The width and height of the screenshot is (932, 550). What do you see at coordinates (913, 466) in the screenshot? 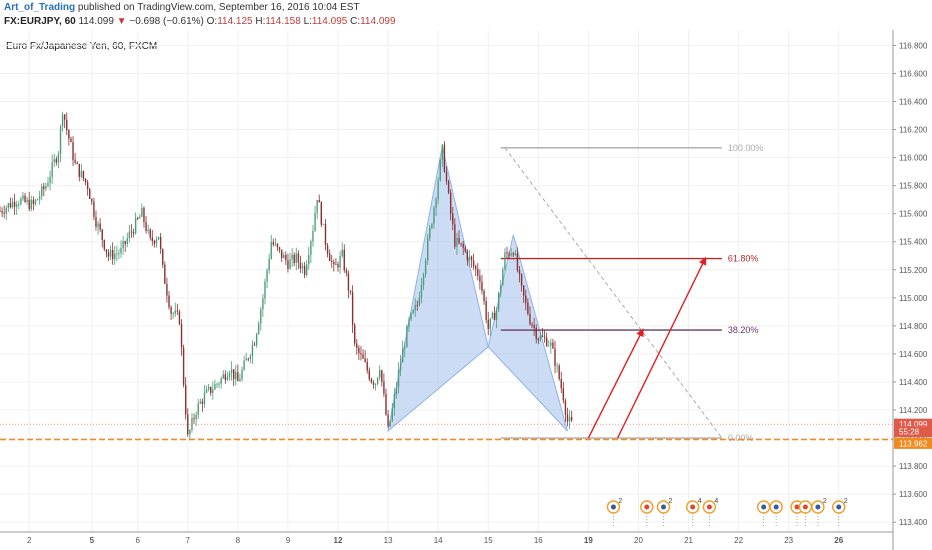
I see `price-tick-label: 113.800` at bounding box center [913, 466].